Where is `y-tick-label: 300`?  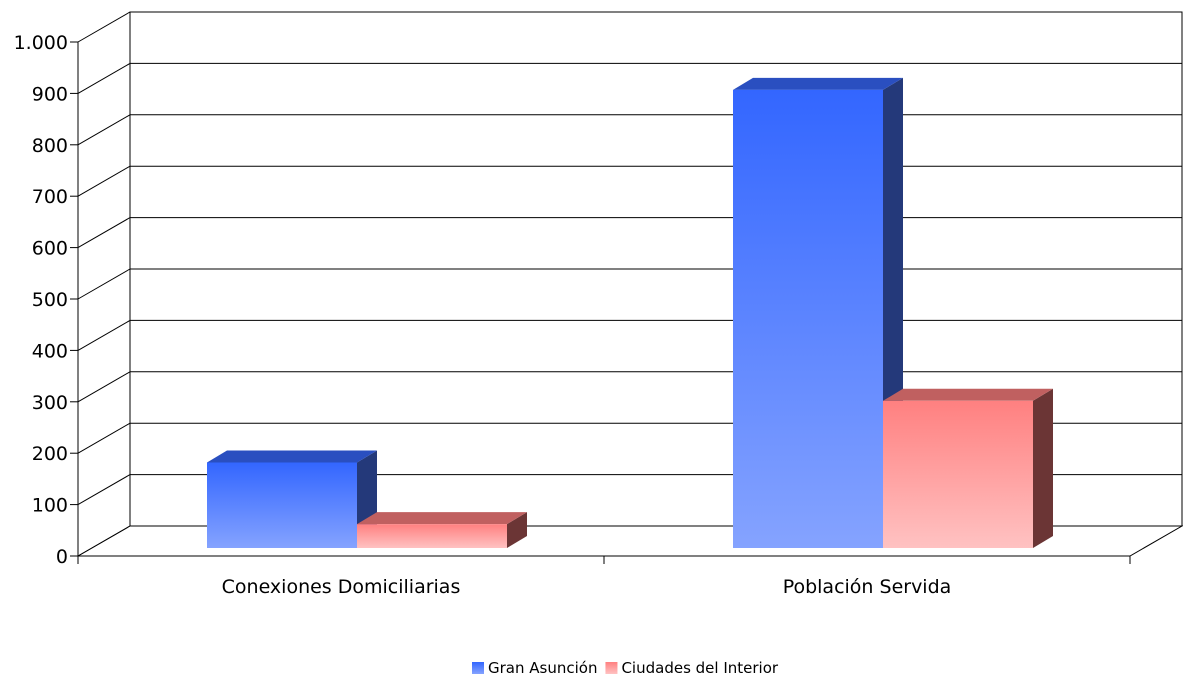
y-tick-label: 300 is located at coordinates (50, 403).